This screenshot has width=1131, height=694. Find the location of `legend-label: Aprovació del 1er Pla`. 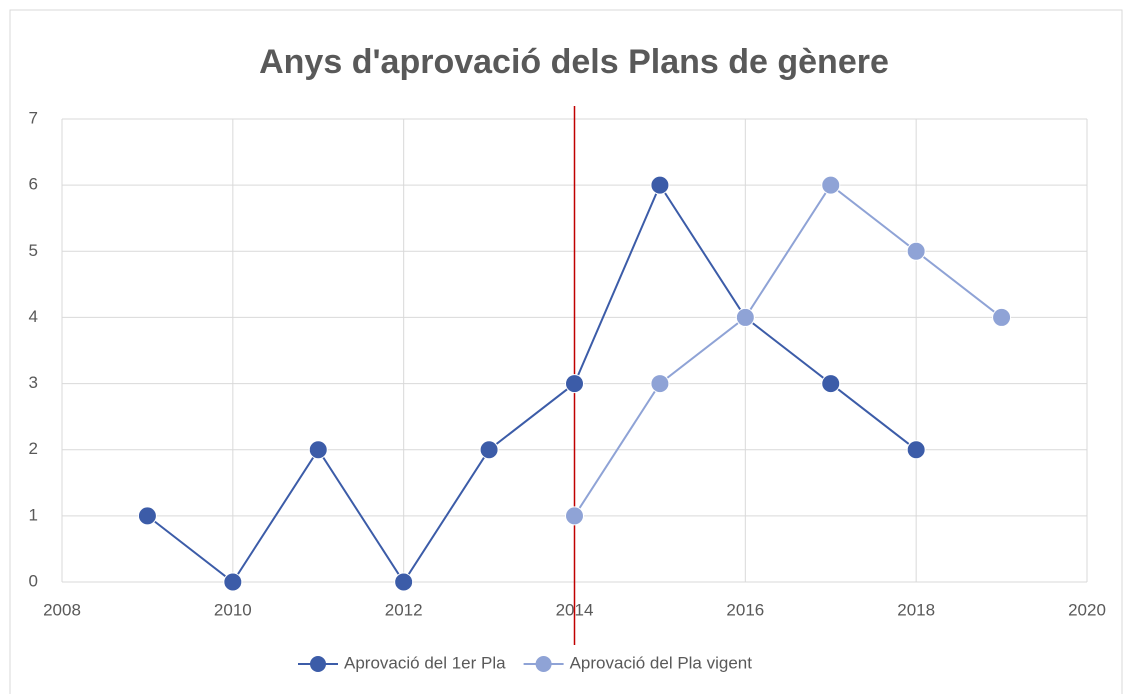

legend-label: Aprovació del 1er Pla is located at coordinates (425, 662).